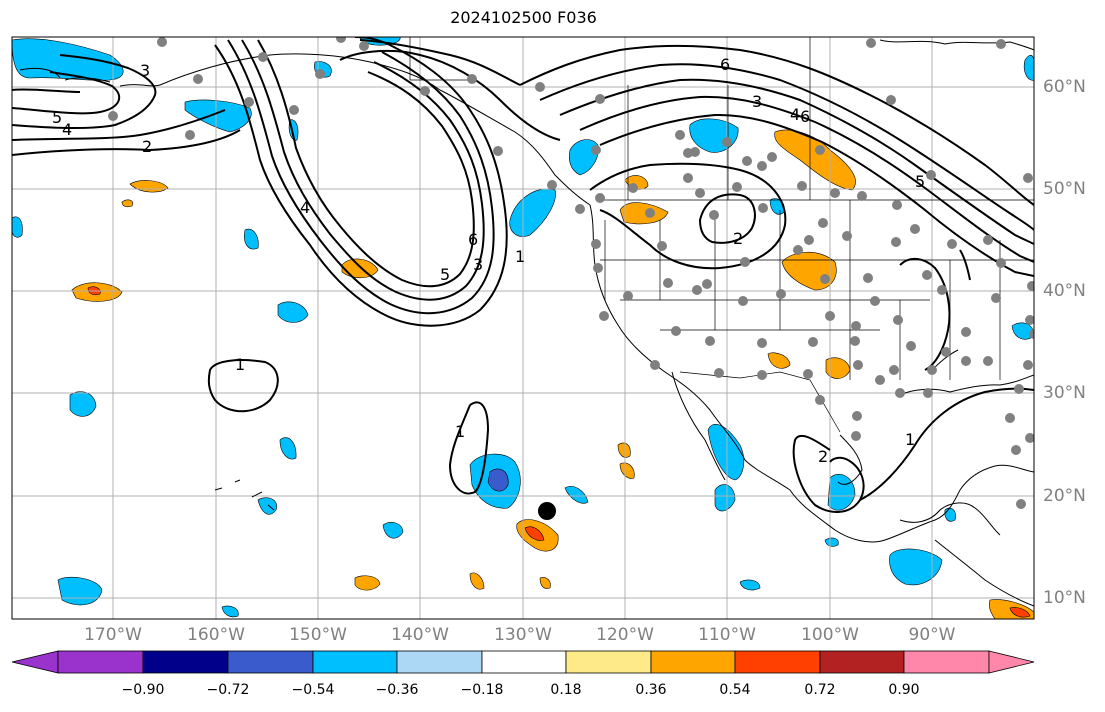 This screenshot has height=712, width=1105. Describe the element at coordinates (547, 511) in the screenshot. I see `storm-center-marker` at that location.